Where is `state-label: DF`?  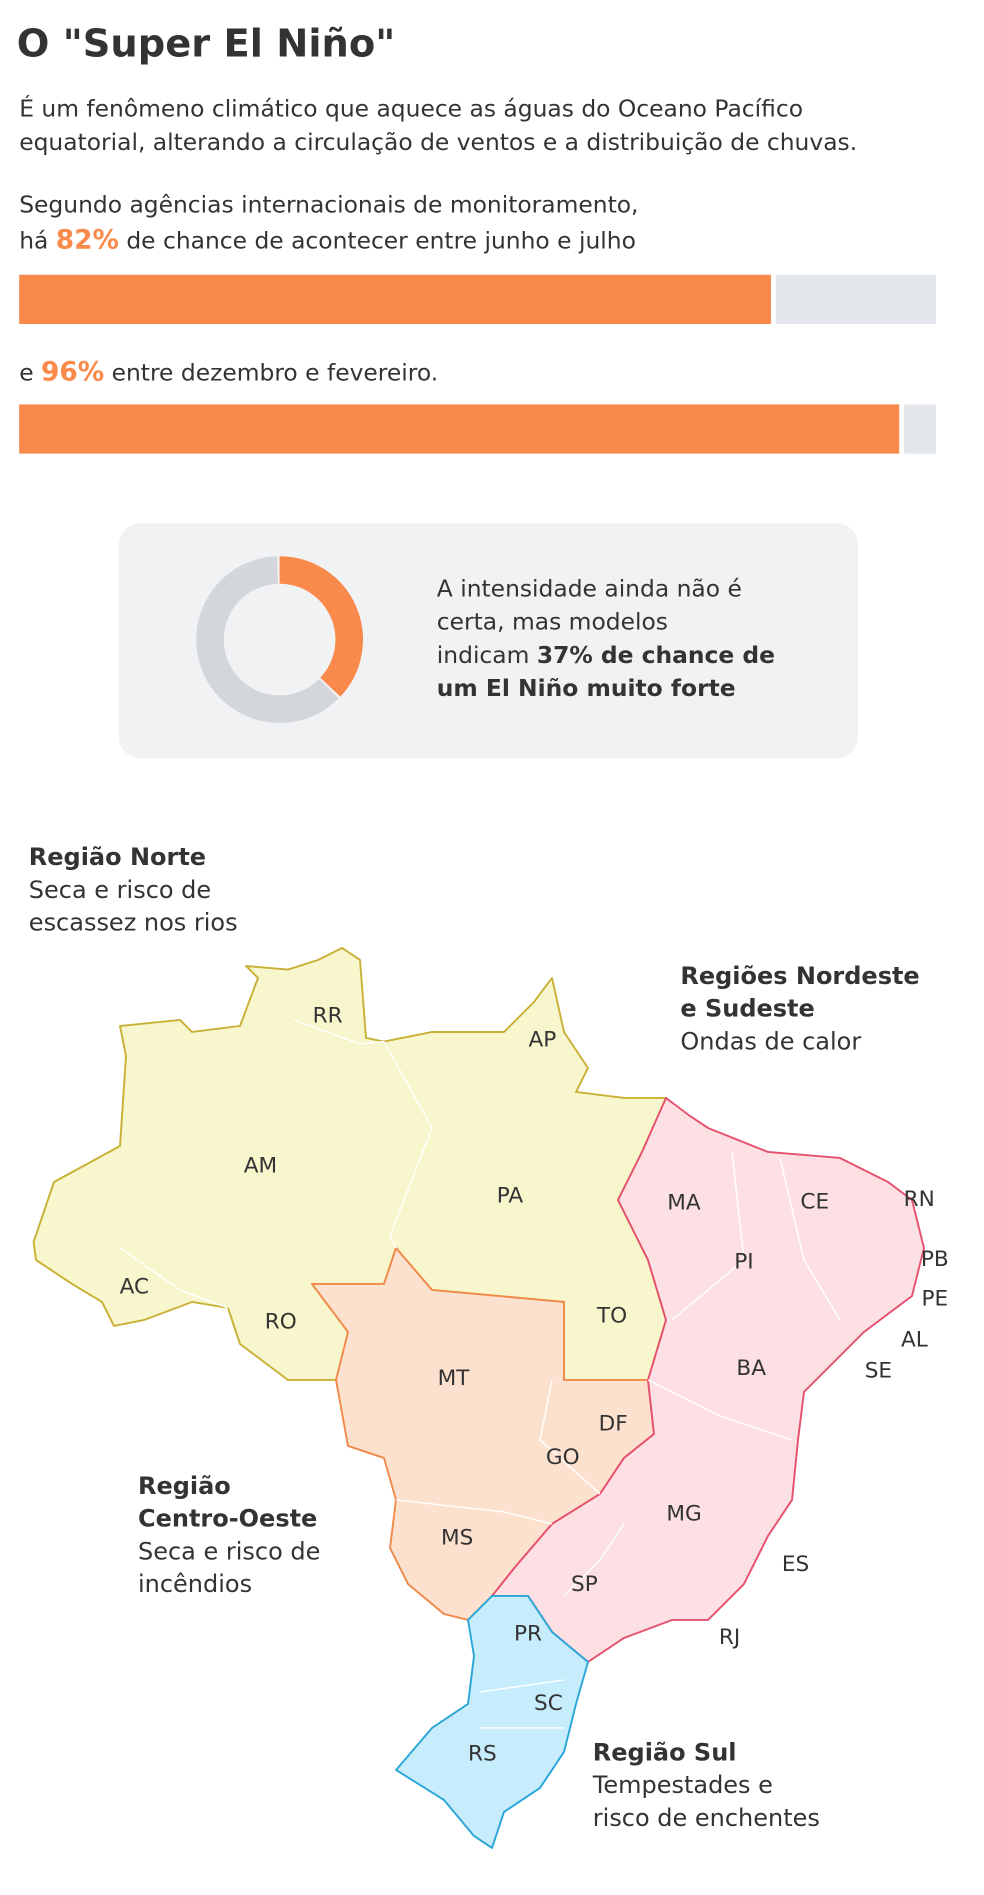
state-label: DF is located at coordinates (613, 1423).